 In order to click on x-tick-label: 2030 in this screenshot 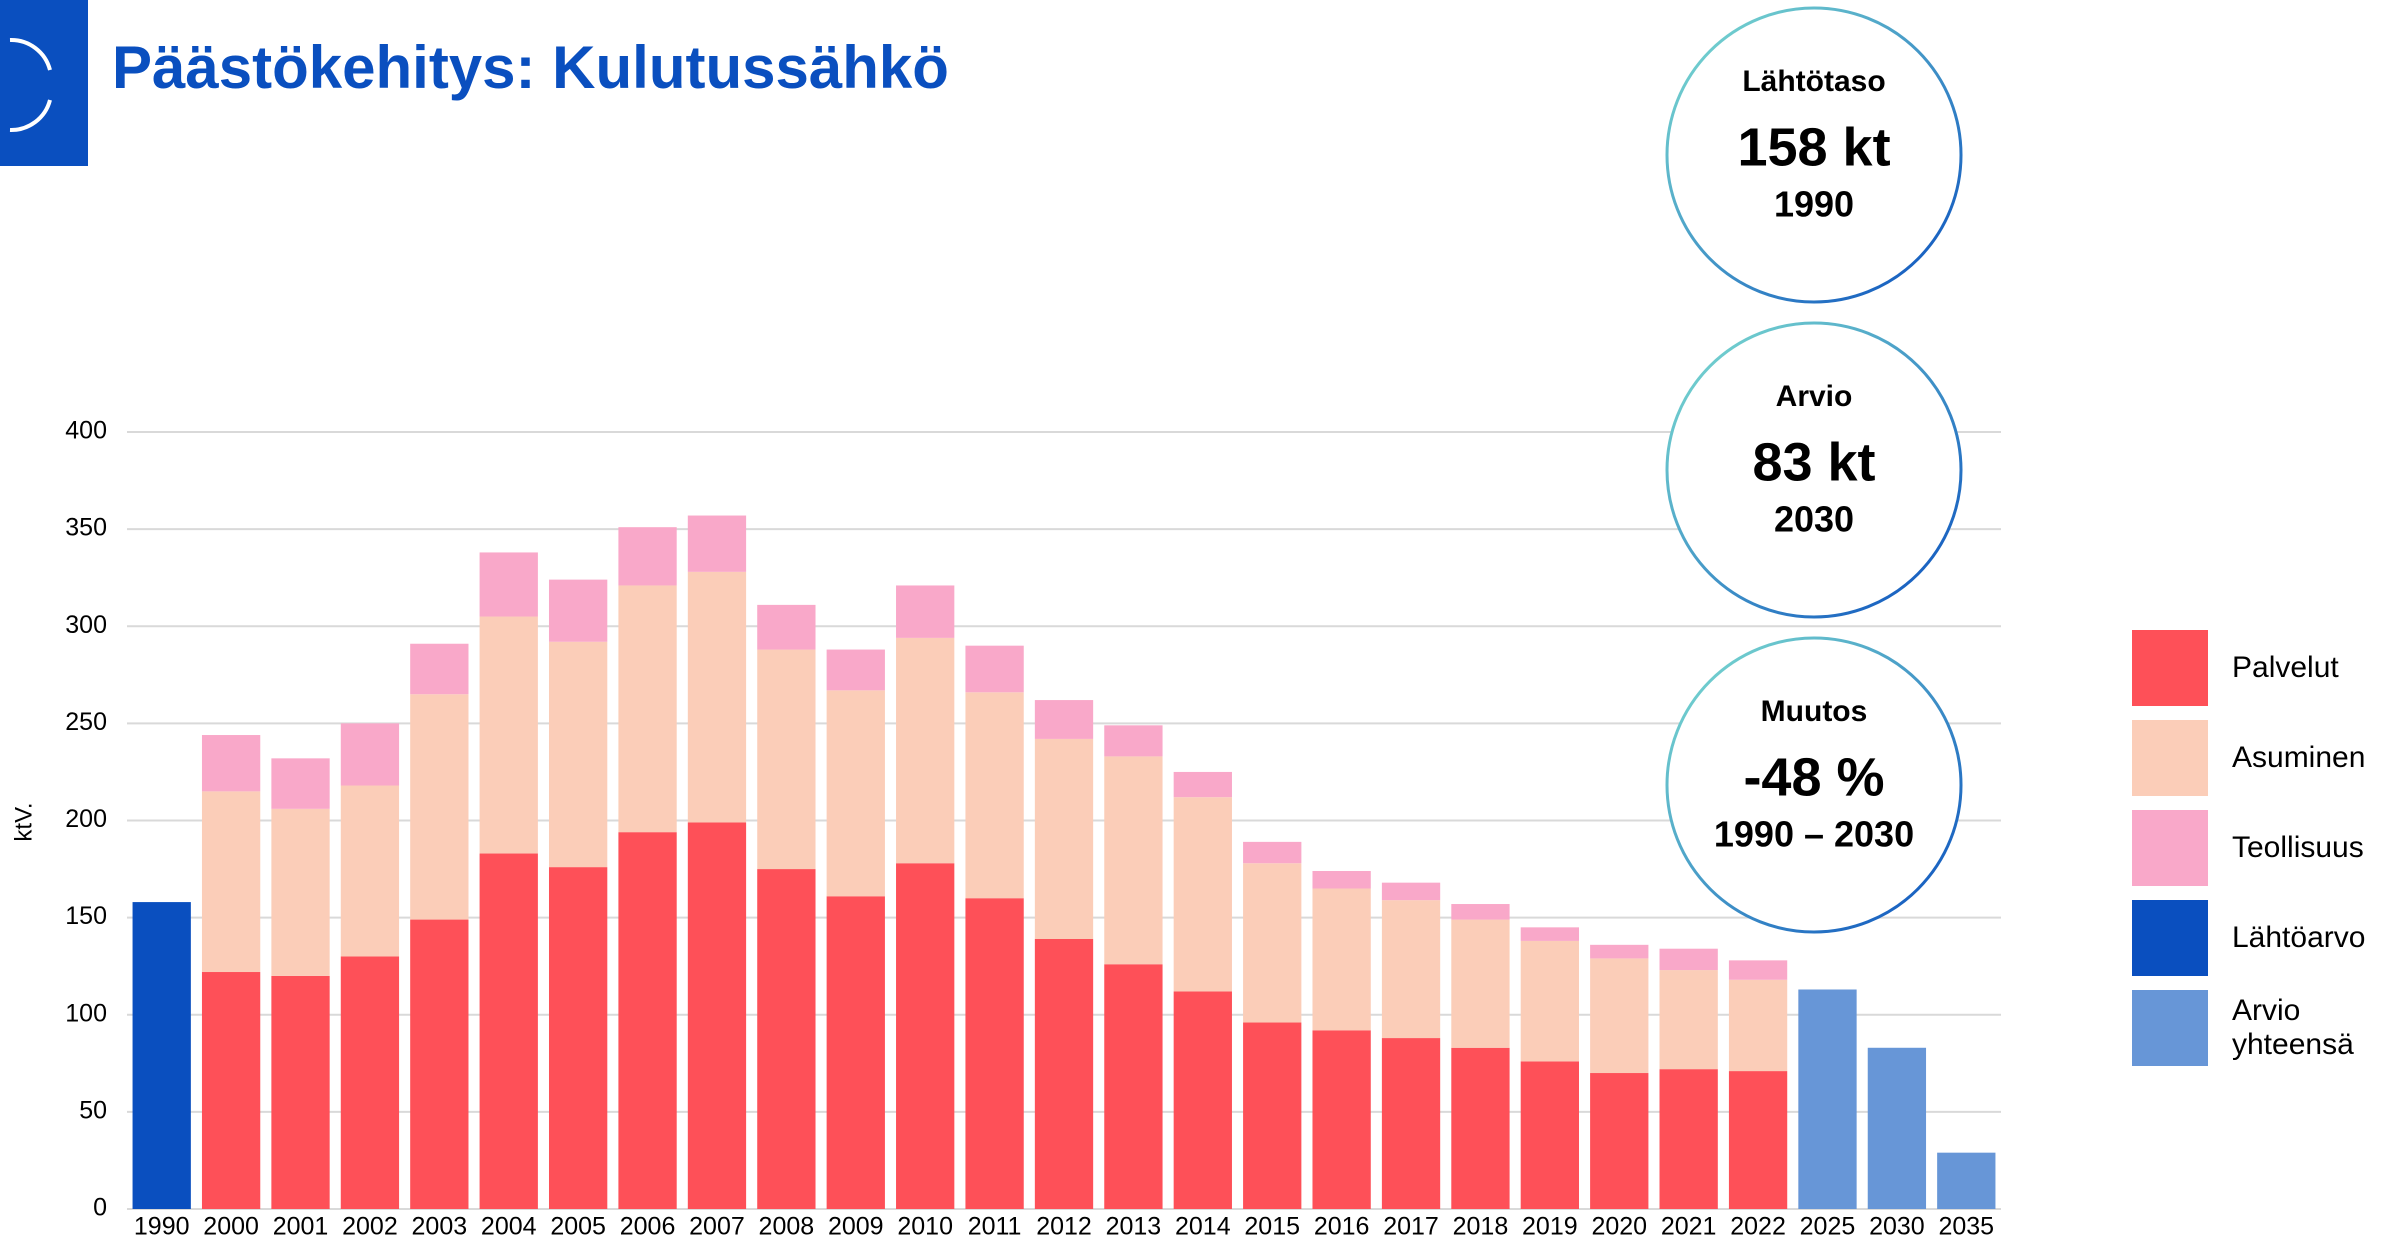, I will do `click(1897, 1227)`.